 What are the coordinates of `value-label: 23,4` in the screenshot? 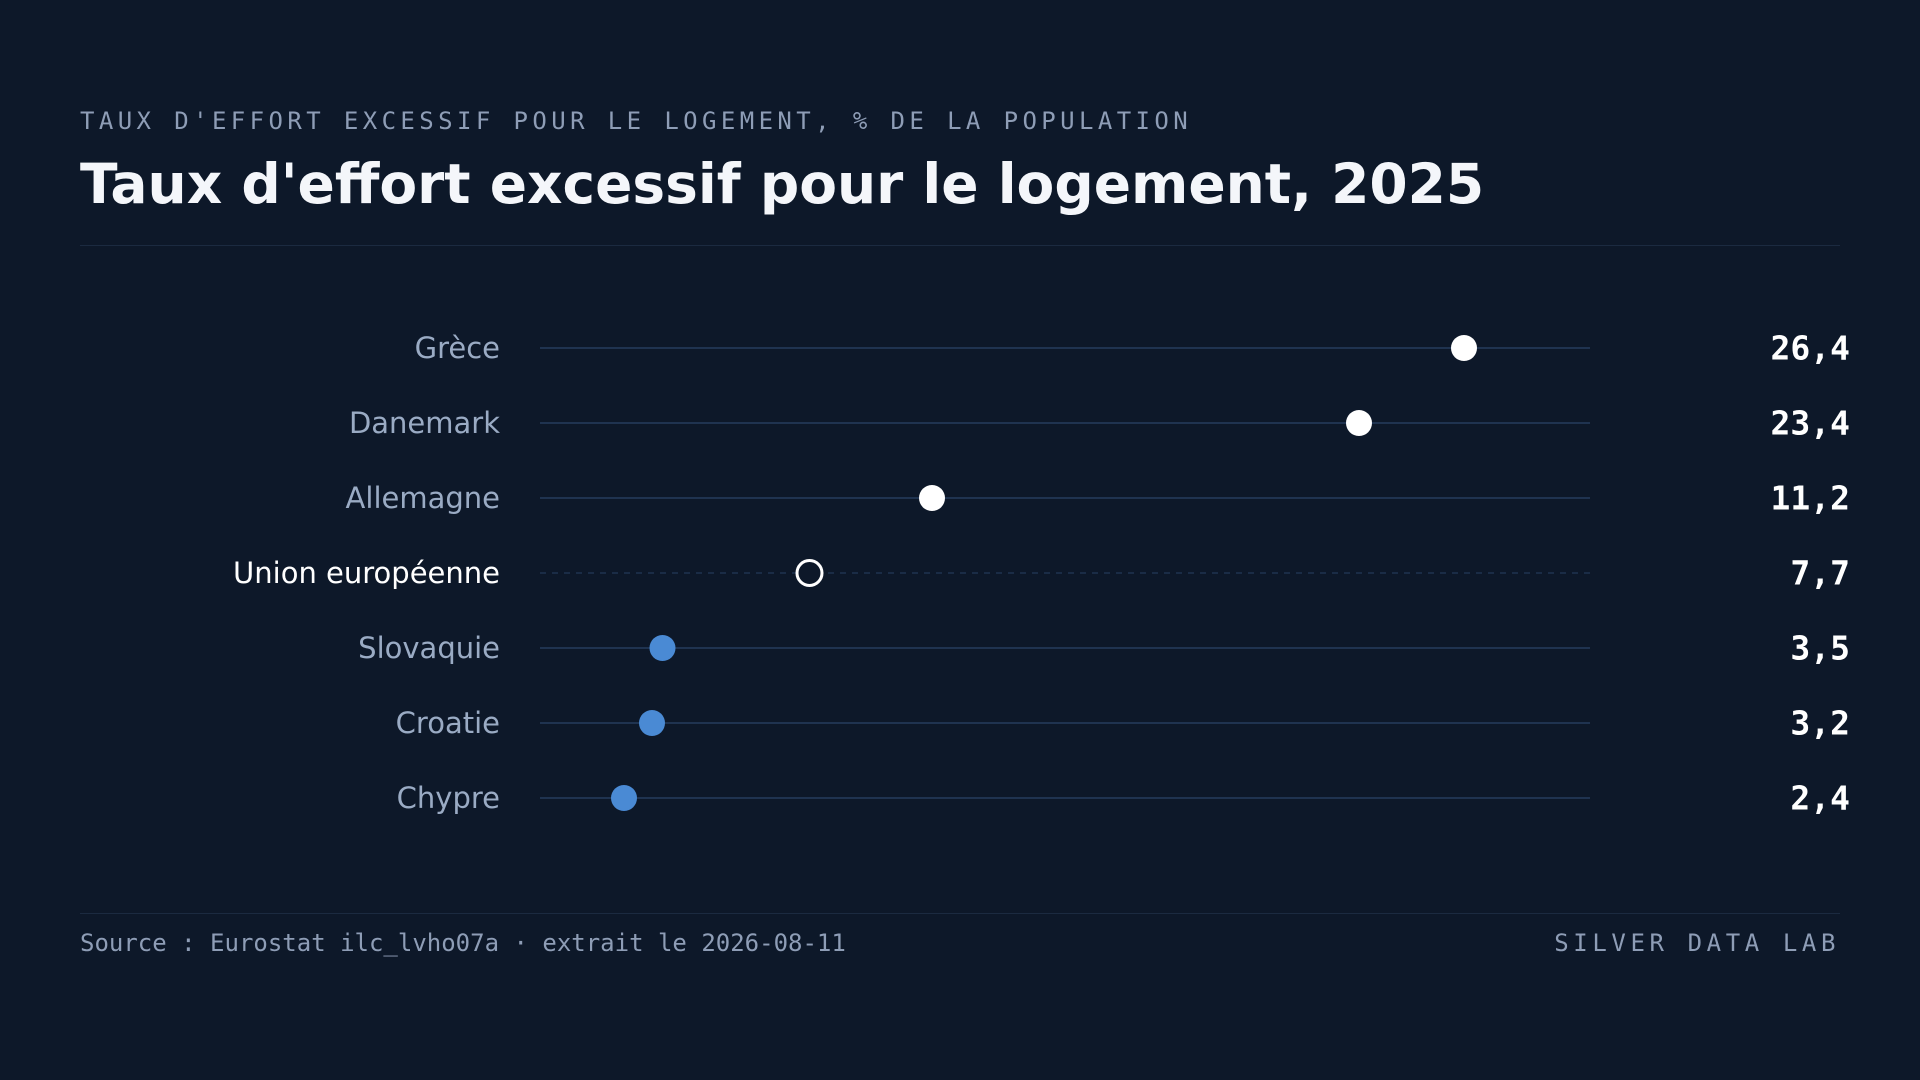 It's located at (1810, 423).